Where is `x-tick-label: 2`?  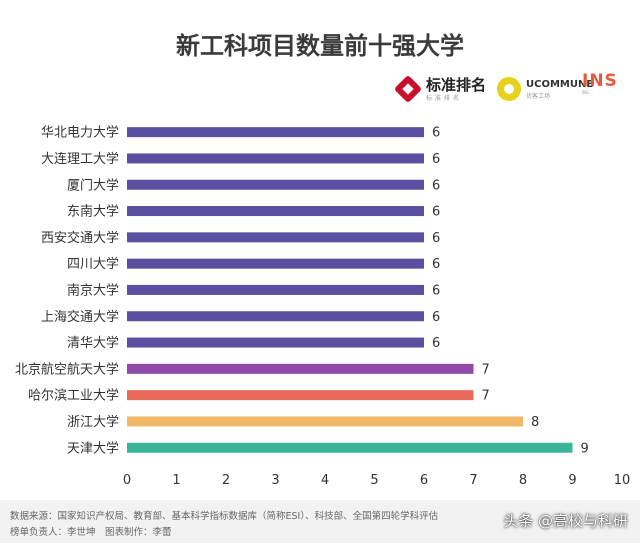
x-tick-label: 2 is located at coordinates (226, 480).